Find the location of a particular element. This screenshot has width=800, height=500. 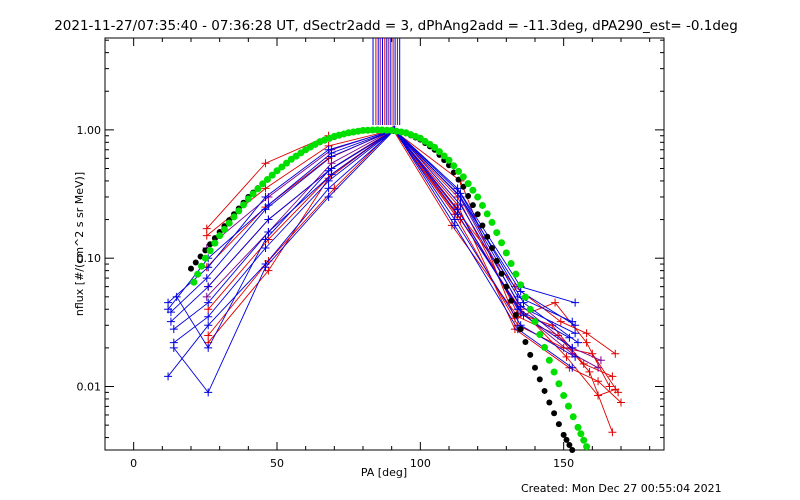

x-tick-label: 50 is located at coordinates (277, 463).